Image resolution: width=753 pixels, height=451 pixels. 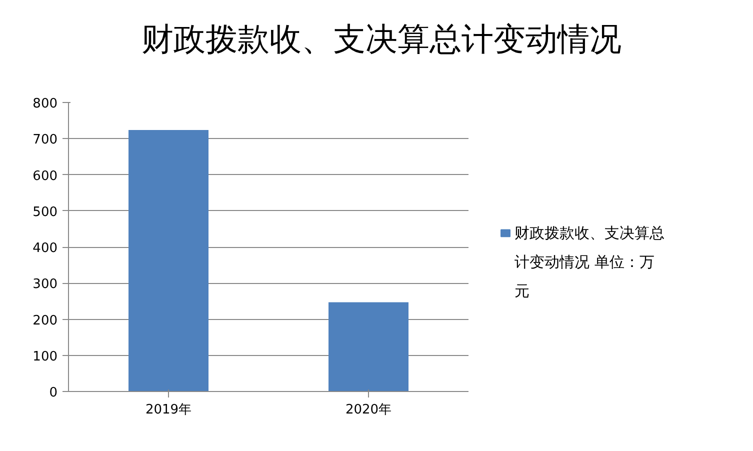 What do you see at coordinates (45, 140) in the screenshot?
I see `y-tick-label: 700` at bounding box center [45, 140].